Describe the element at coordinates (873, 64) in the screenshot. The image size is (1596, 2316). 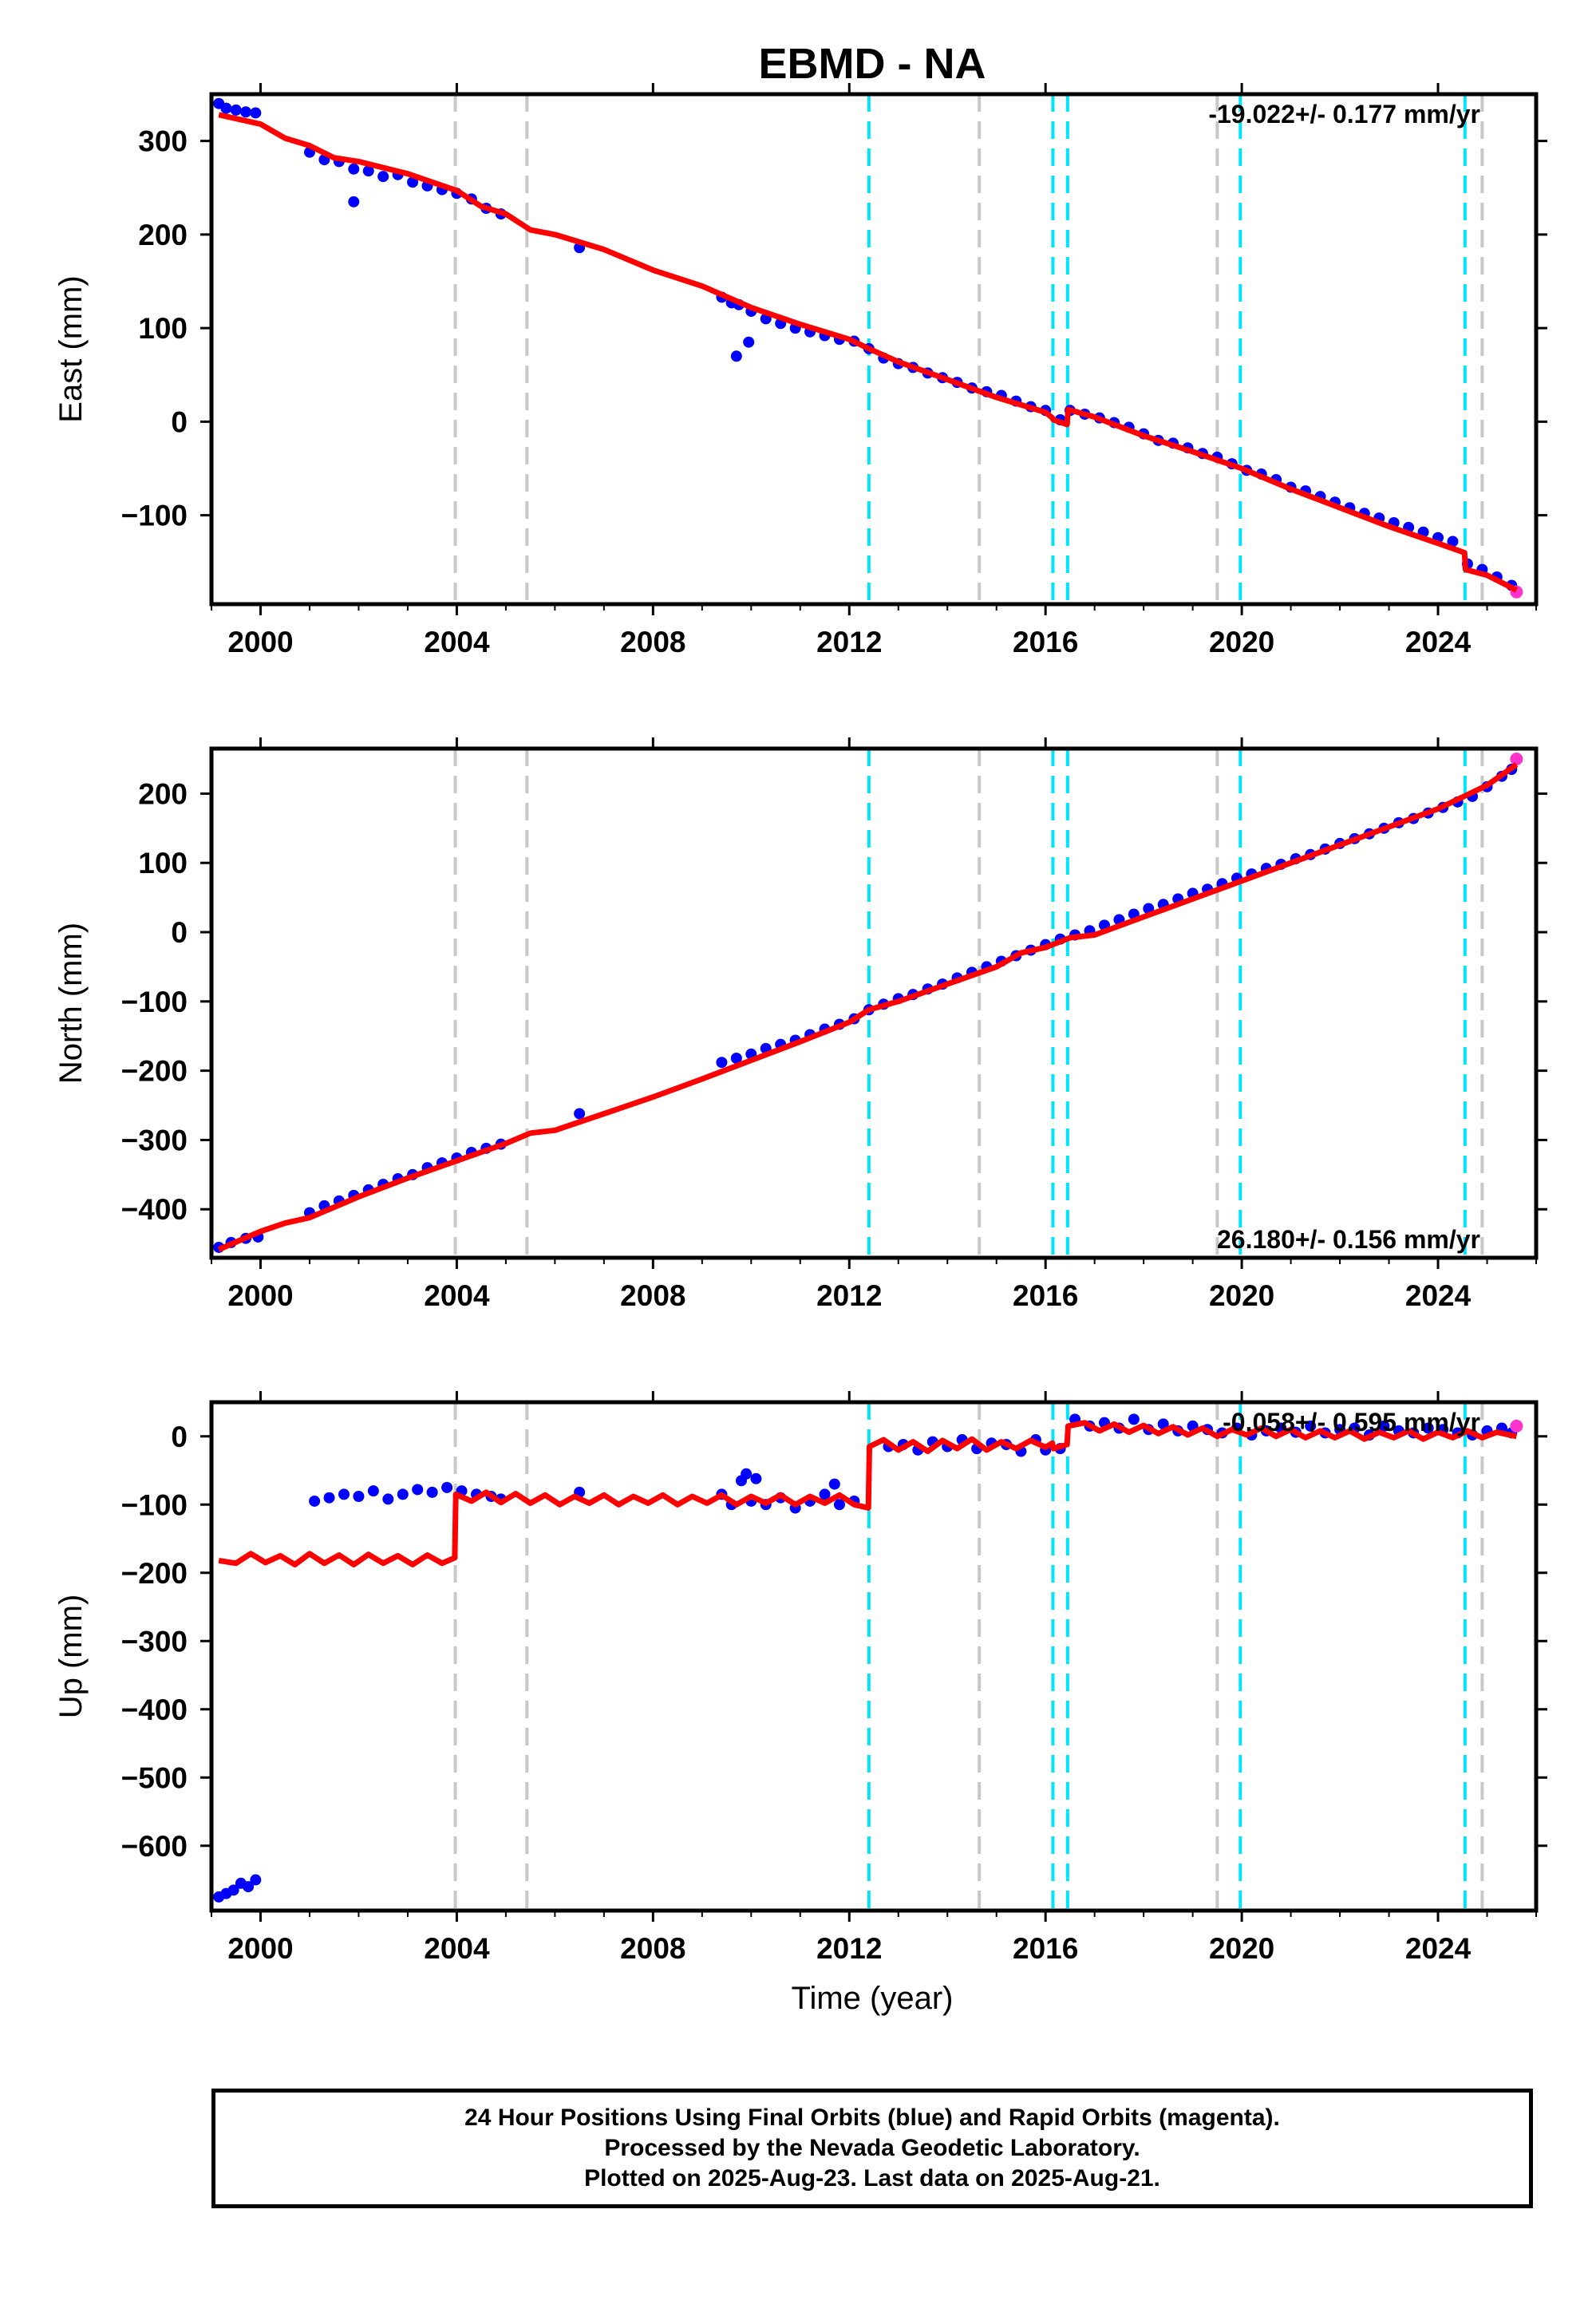
I see `figure-title: EBMD - NA` at that location.